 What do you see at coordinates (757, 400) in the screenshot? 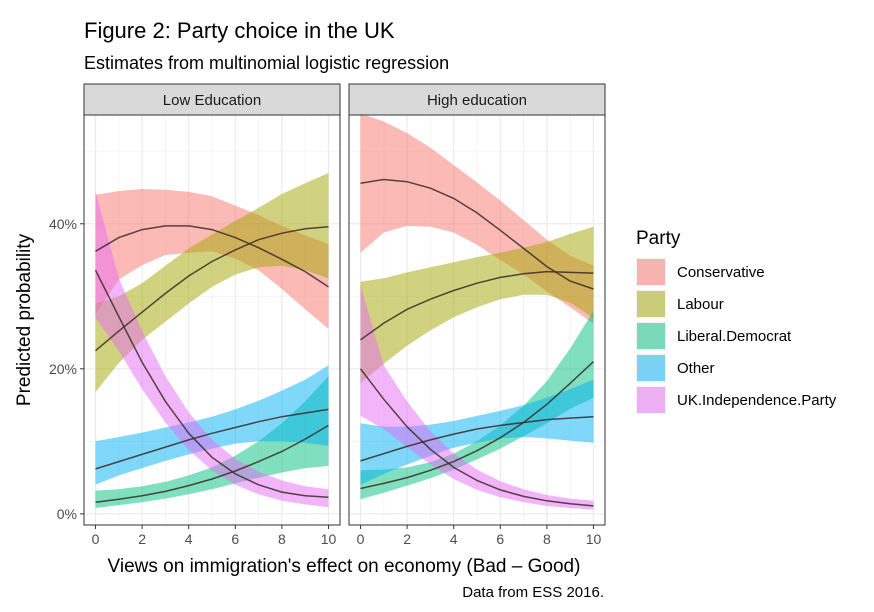
I see `legend-label: UK.Independence.Party` at bounding box center [757, 400].